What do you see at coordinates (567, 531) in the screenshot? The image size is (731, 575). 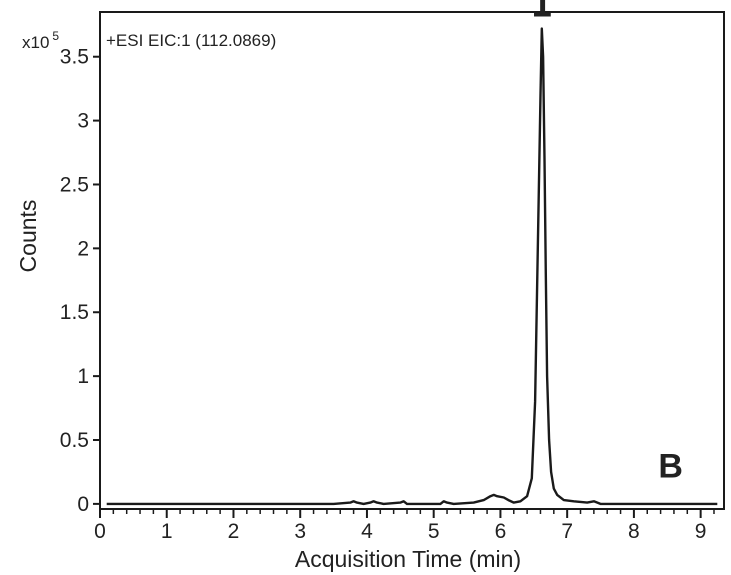 I see `x-tick-label: 7` at bounding box center [567, 531].